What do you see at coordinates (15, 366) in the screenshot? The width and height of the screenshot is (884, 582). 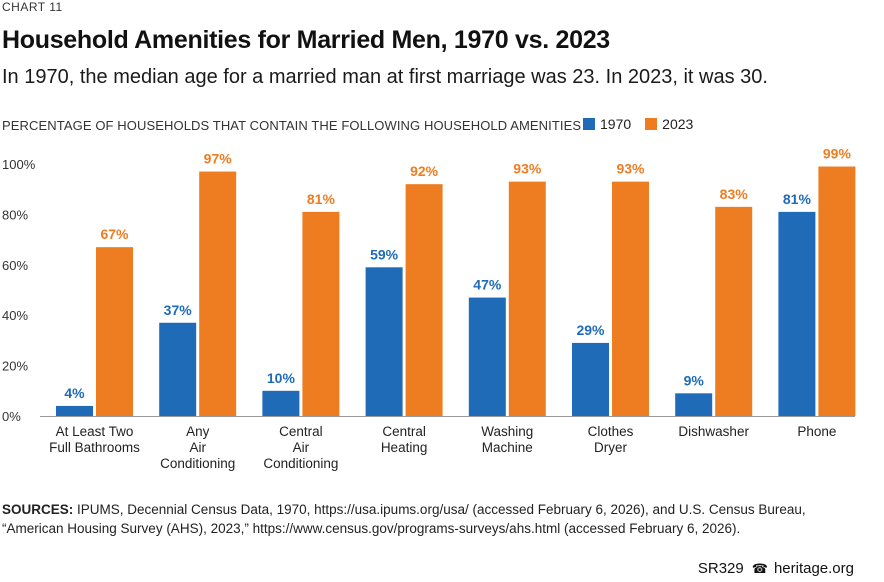 I see `y-tick-label: 20%` at bounding box center [15, 366].